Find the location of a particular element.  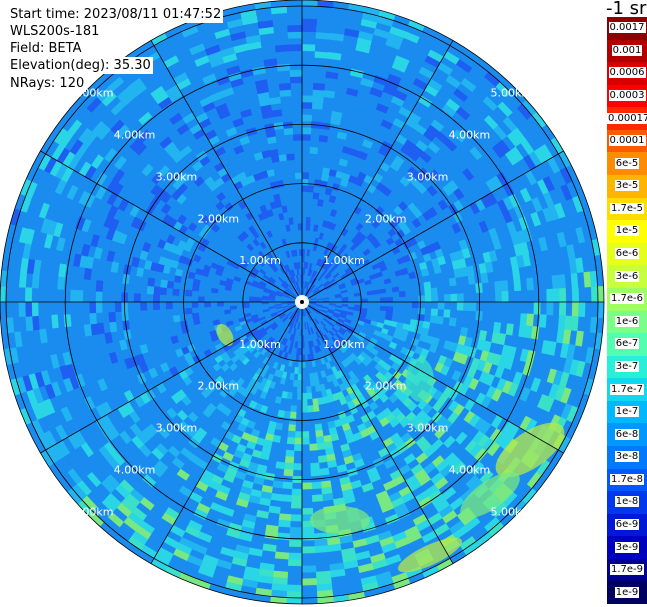

colorbar-tick-label: 1e-9 is located at coordinates (627, 592).